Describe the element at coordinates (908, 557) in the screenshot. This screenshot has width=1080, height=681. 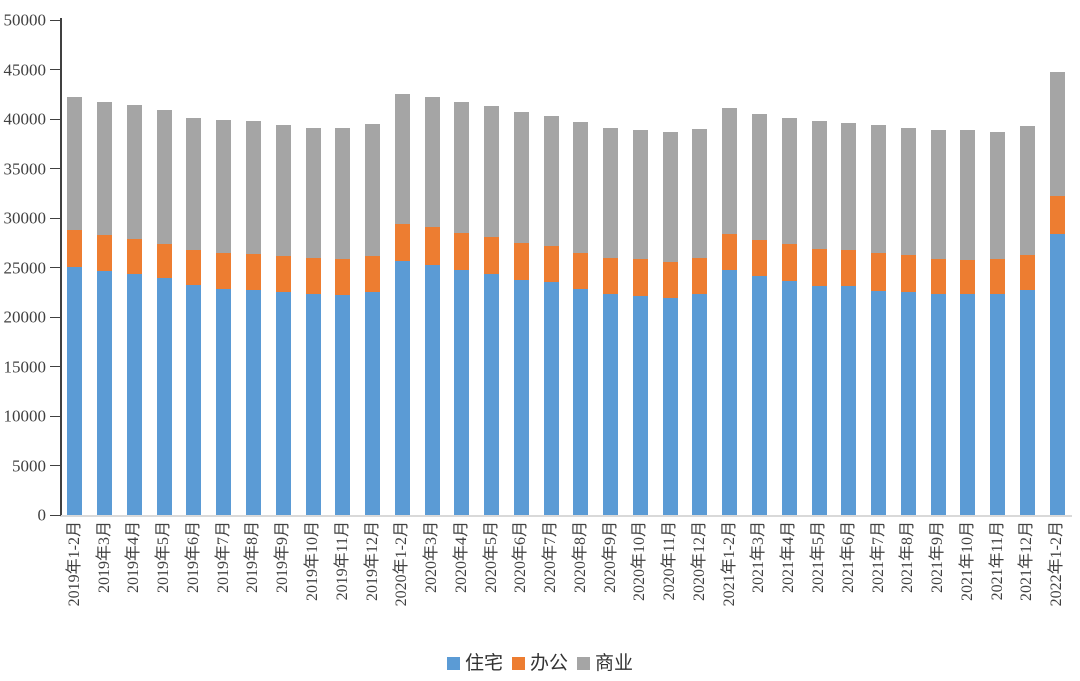
I see `x-axis-tick-label: 2021年8月` at that location.